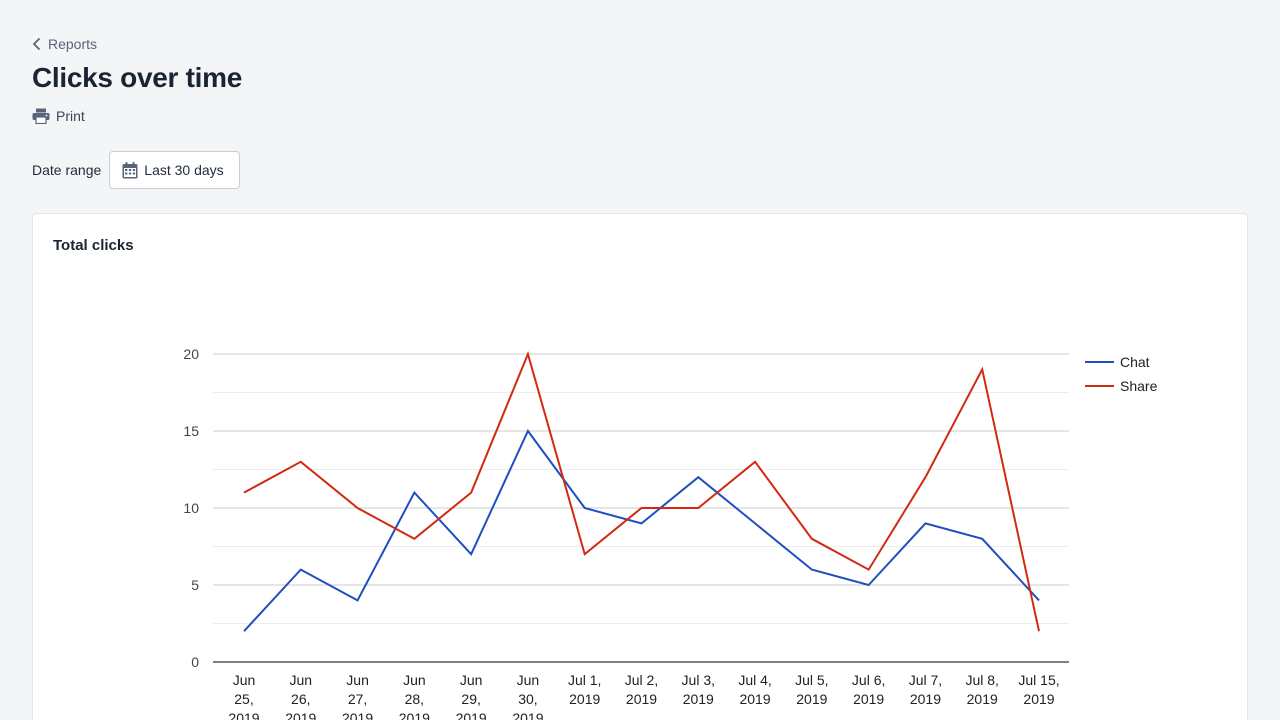 This screenshot has width=1280, height=720. I want to click on x-tick-label: Jul 3, 2019, so click(698, 689).